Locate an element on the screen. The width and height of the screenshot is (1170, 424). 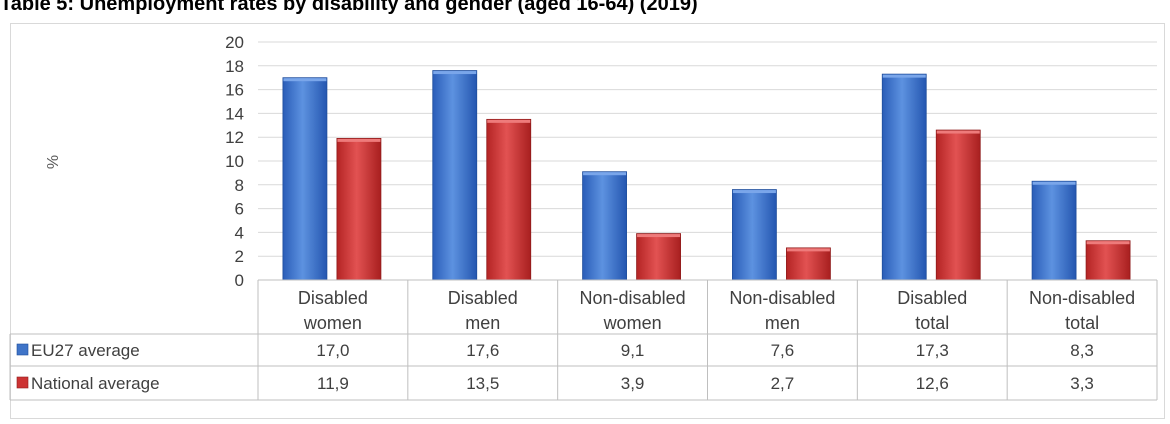
table-value: 3,3 is located at coordinates (1082, 383).